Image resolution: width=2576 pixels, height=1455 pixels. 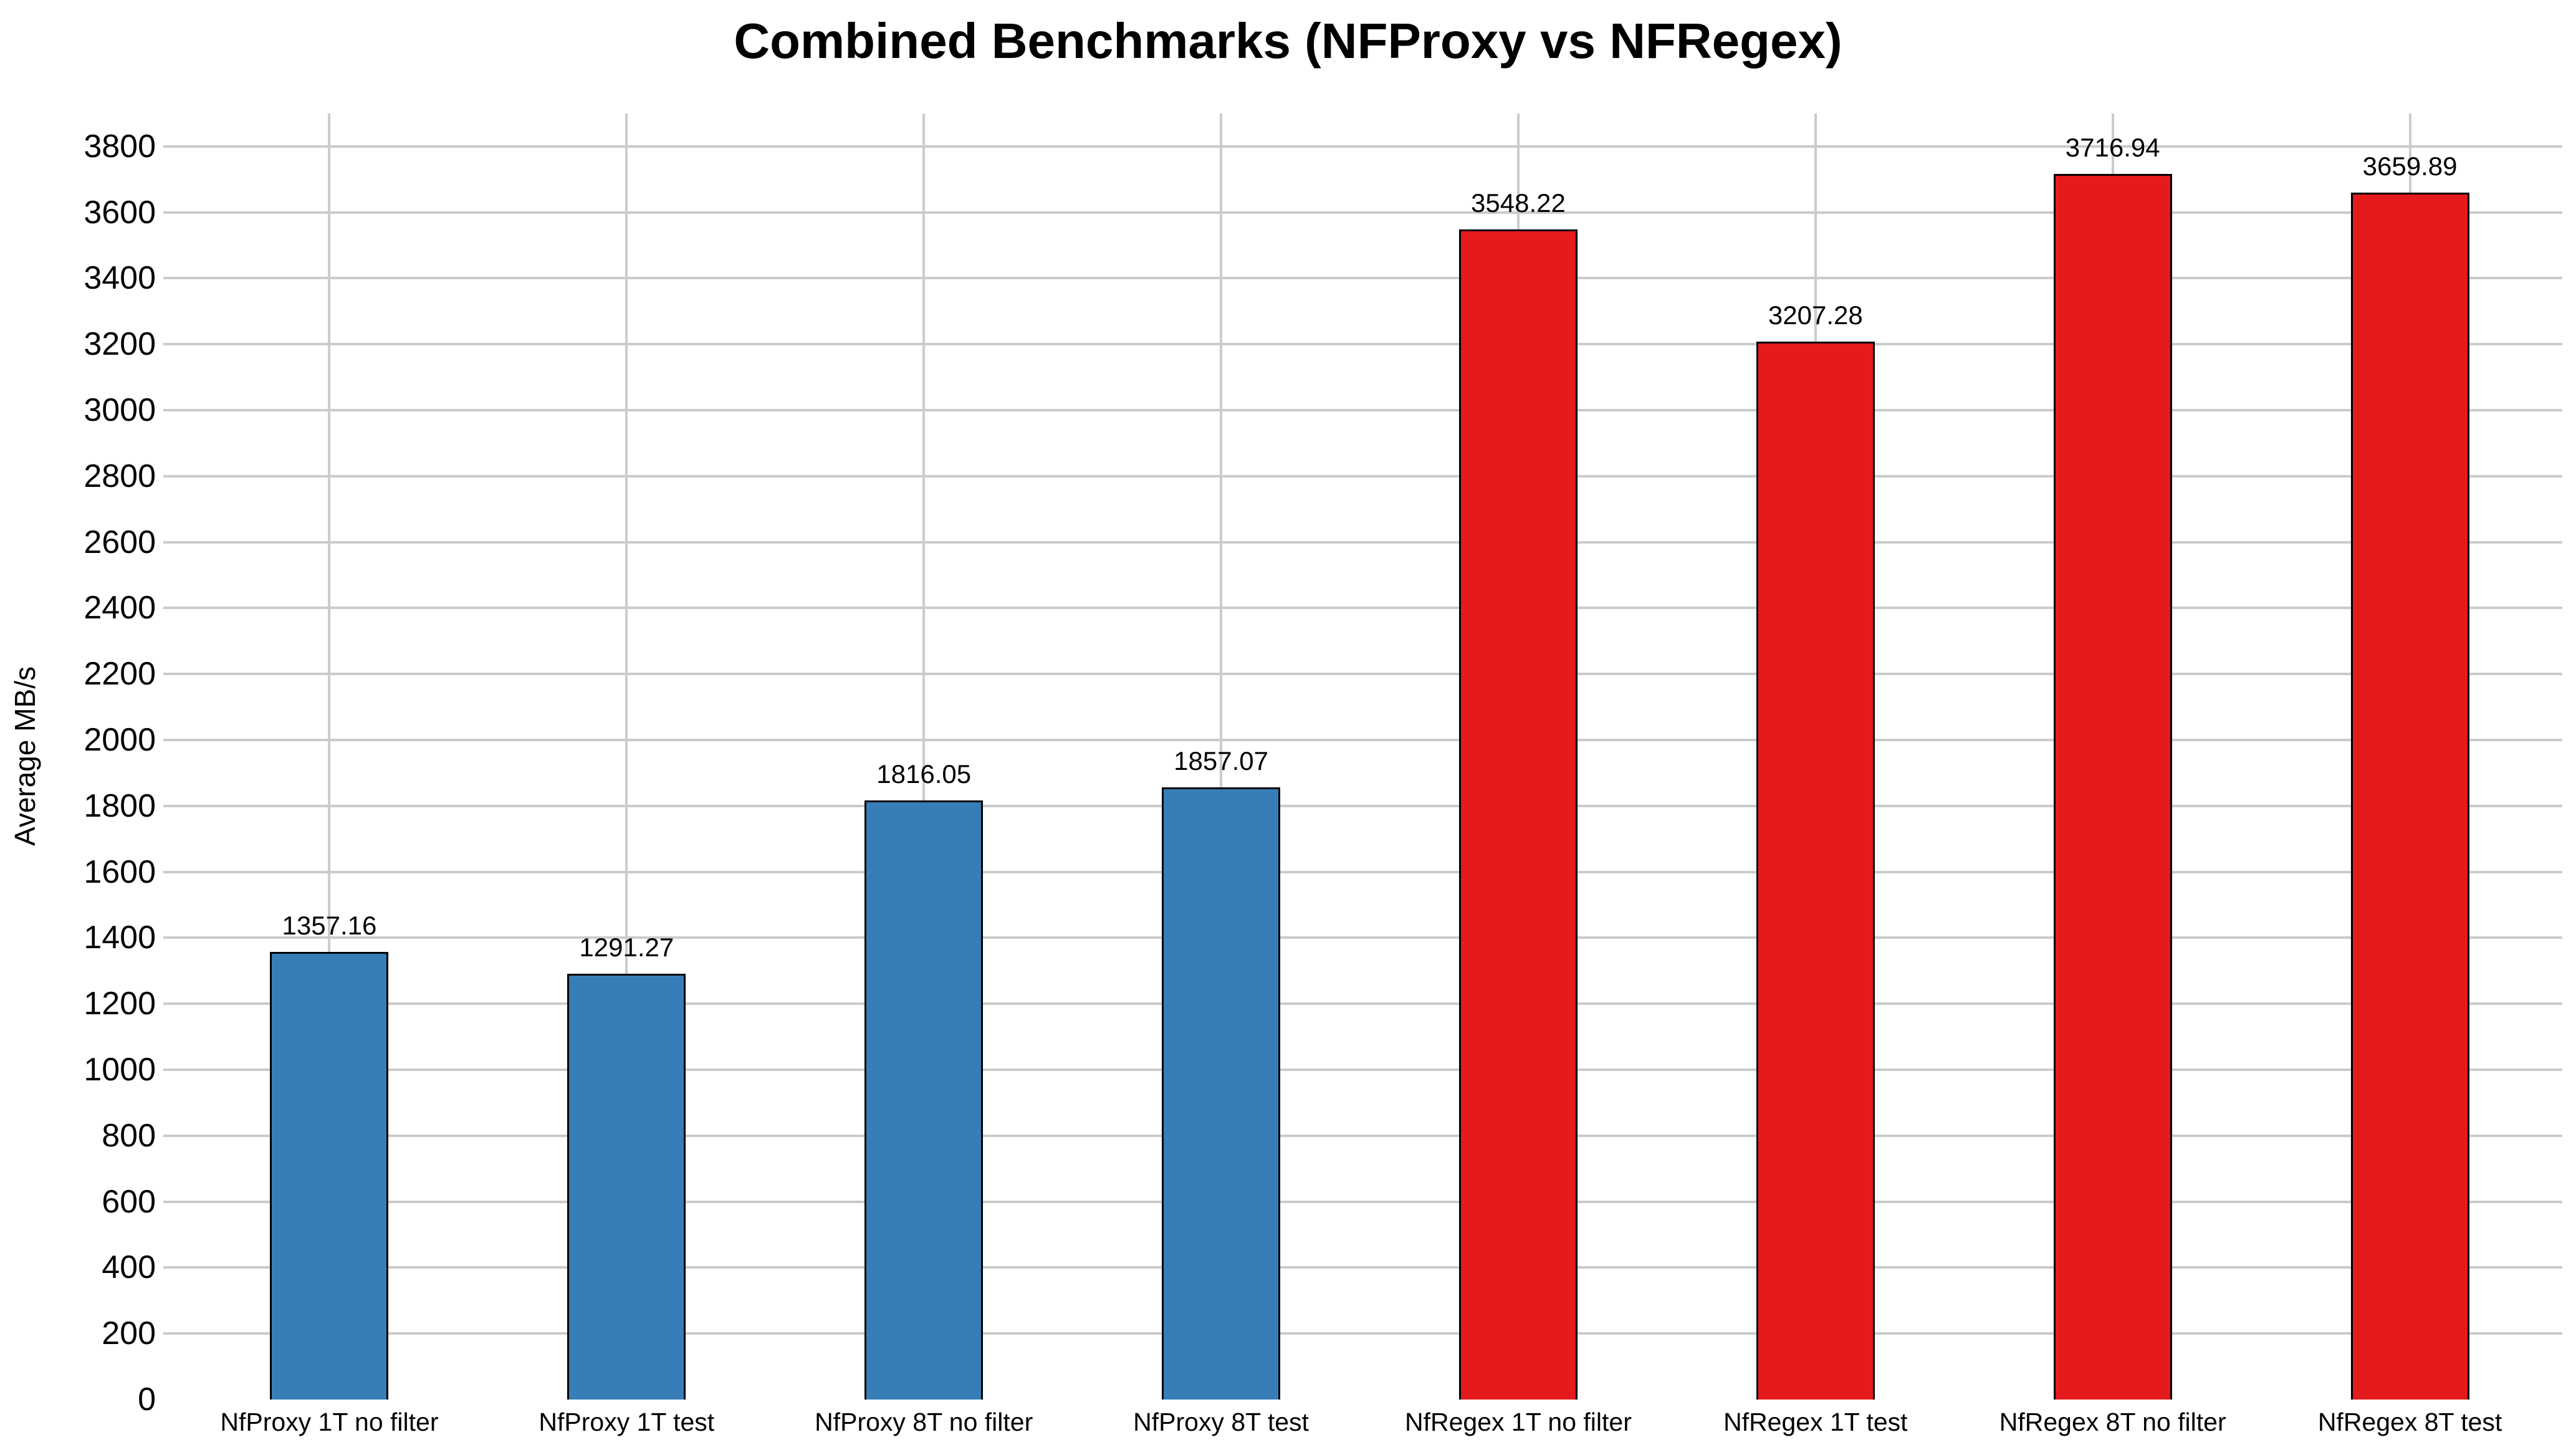 What do you see at coordinates (129, 1267) in the screenshot?
I see `y-tick-label: 400` at bounding box center [129, 1267].